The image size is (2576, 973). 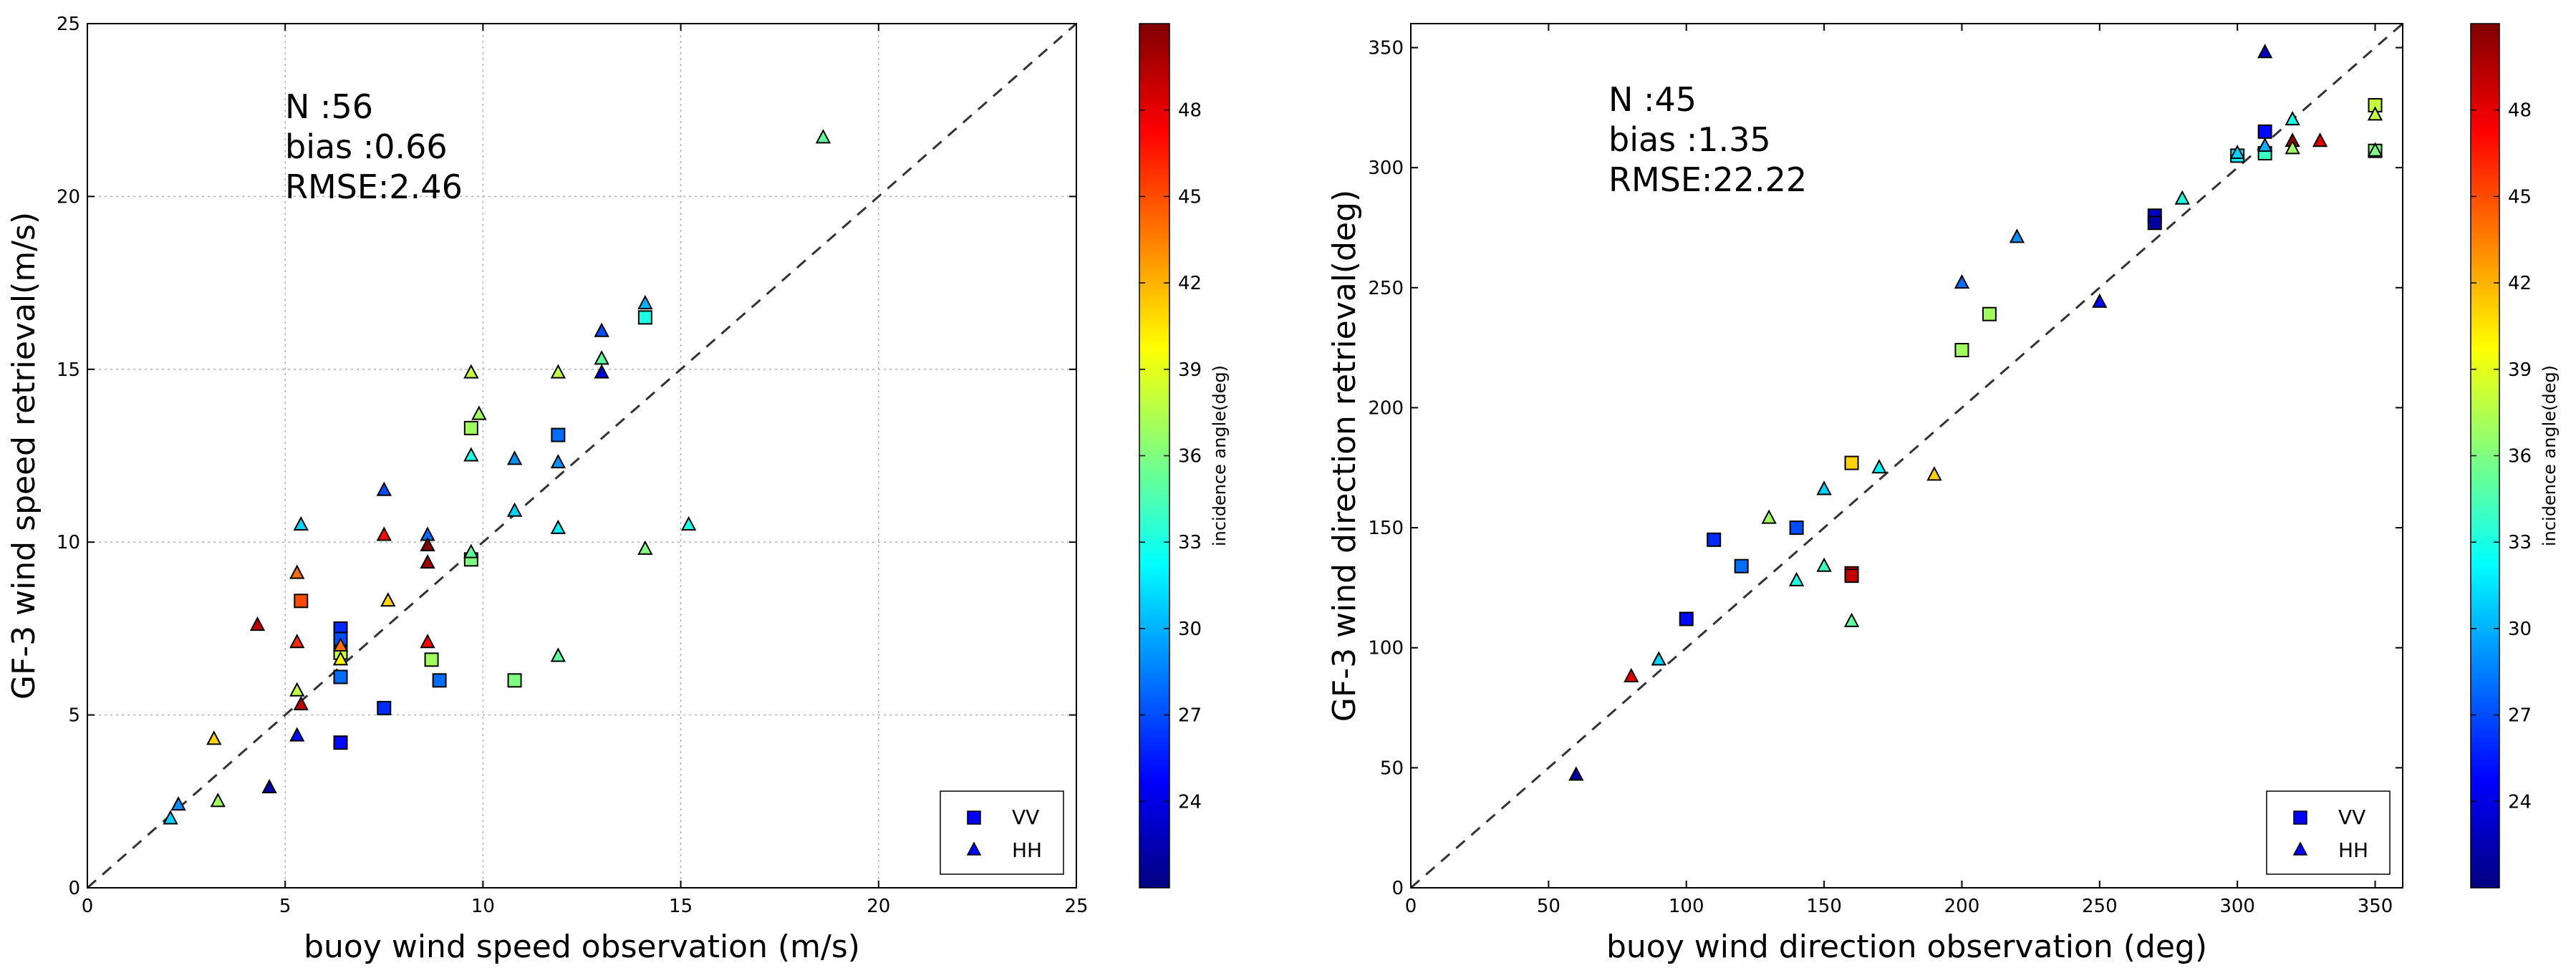 I want to click on legend: VV HH, so click(x=1002, y=833).